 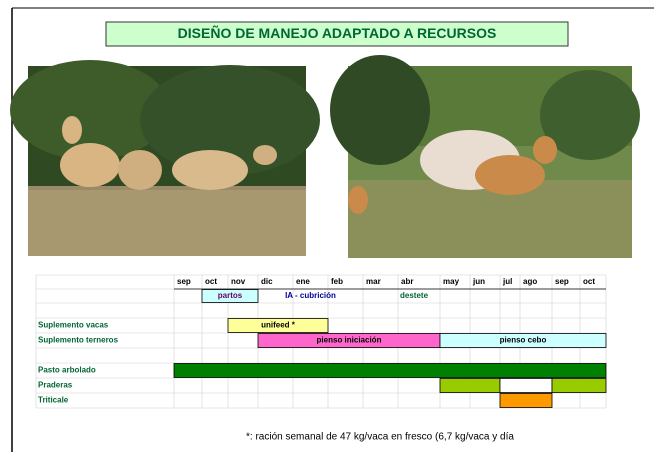 I want to click on title: DISEÑO DE MANEJO ADAPTADO A RECURSOS, so click(x=337, y=32).